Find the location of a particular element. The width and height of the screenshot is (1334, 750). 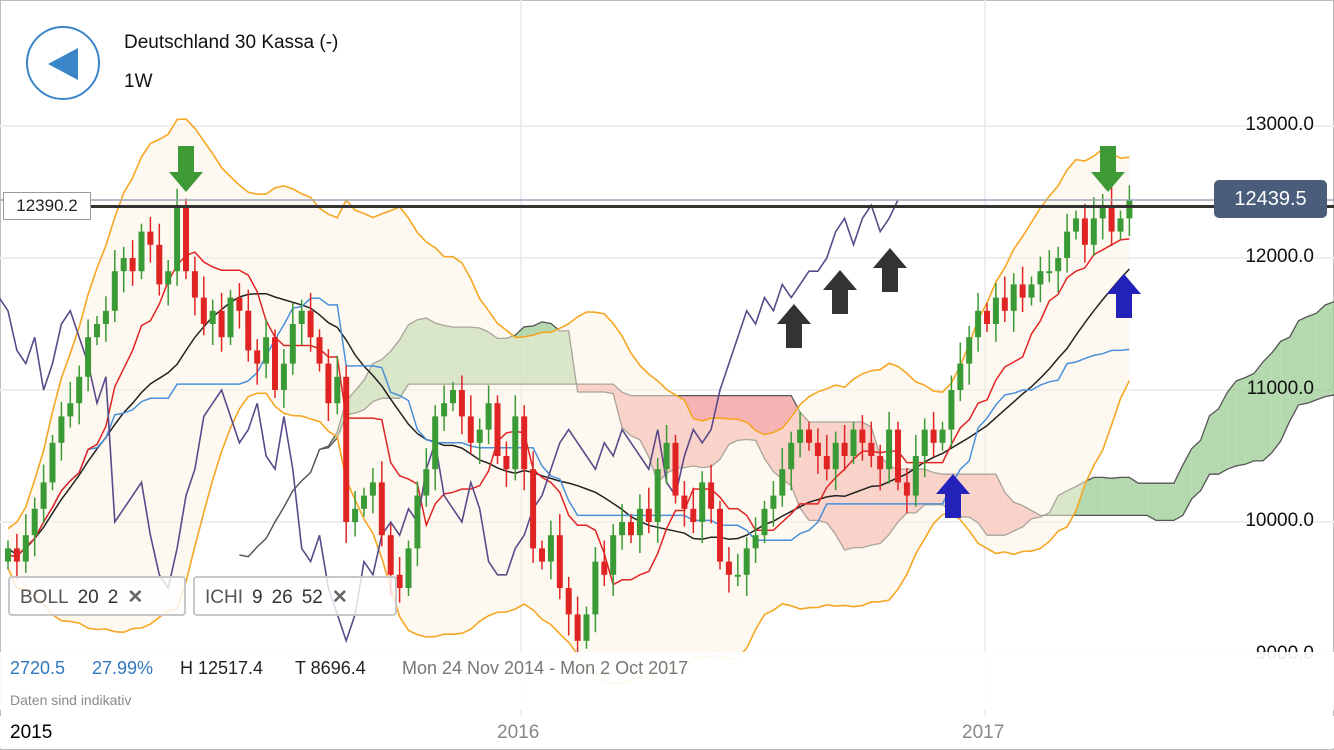

indicator-chip-boll: BOLL 20 2 ✕ is located at coordinates (97, 596).